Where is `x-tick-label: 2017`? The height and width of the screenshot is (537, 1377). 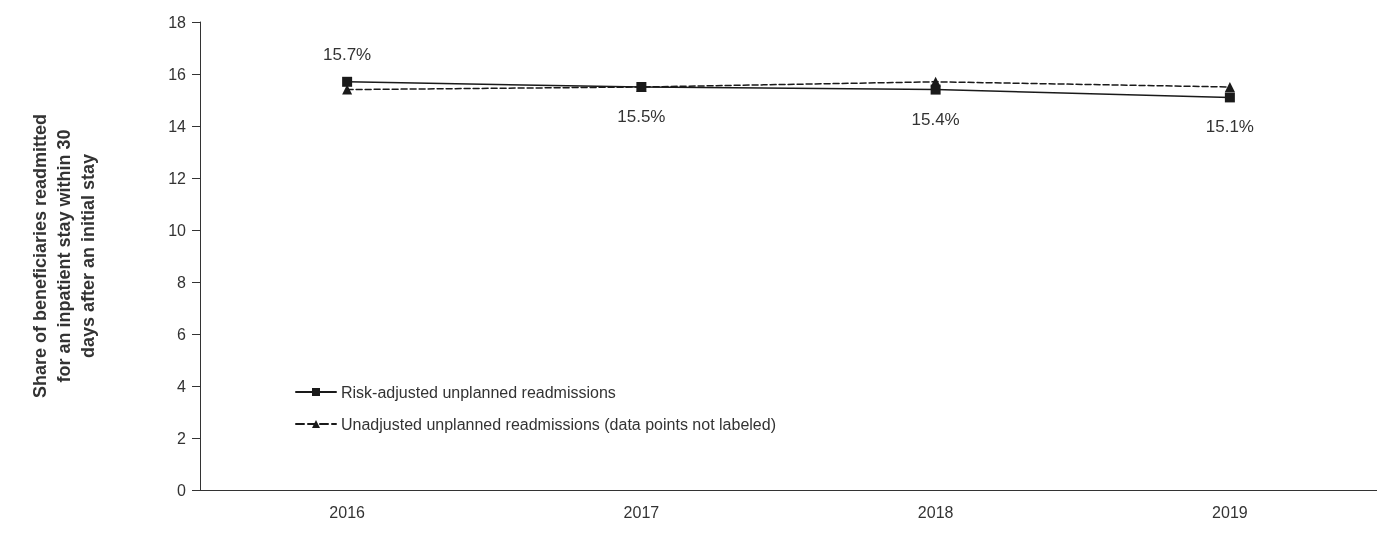 x-tick-label: 2017 is located at coordinates (641, 512).